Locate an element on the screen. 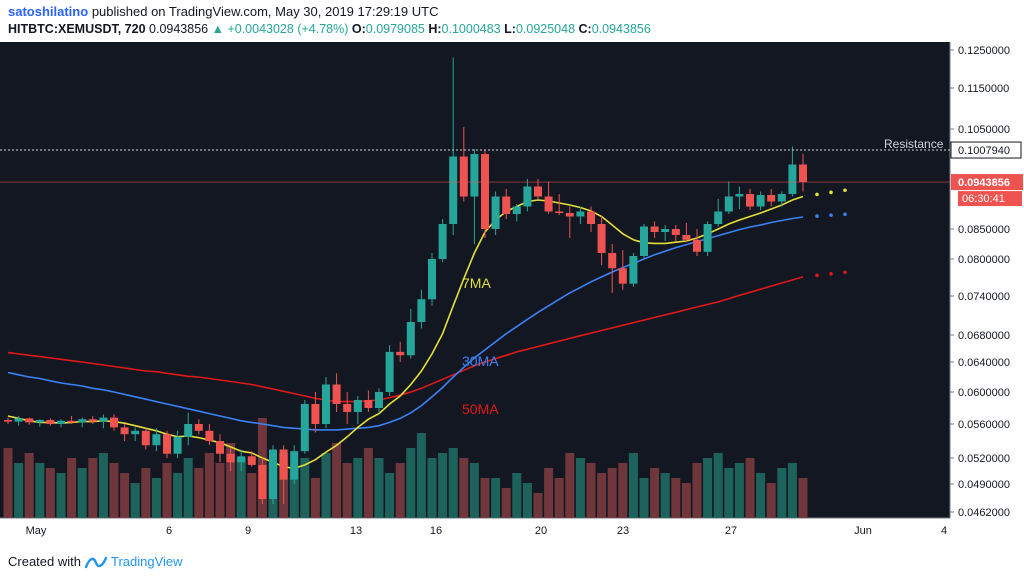  close-label: C: is located at coordinates (585, 29).